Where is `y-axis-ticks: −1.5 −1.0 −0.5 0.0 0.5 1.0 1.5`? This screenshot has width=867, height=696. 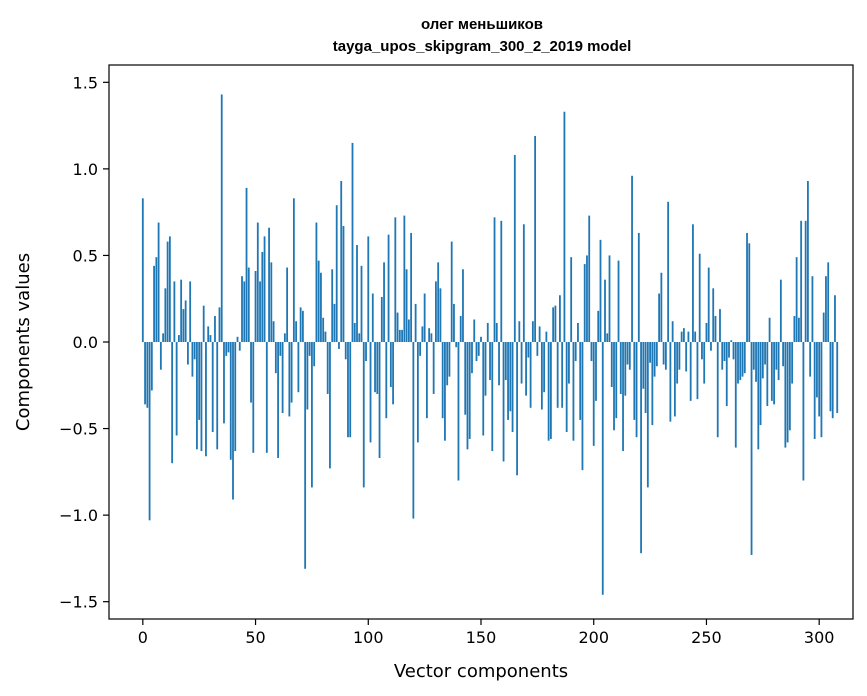 y-axis-ticks: −1.5 −1.0 −0.5 0.0 0.5 1.0 1.5 is located at coordinates (84, 342).